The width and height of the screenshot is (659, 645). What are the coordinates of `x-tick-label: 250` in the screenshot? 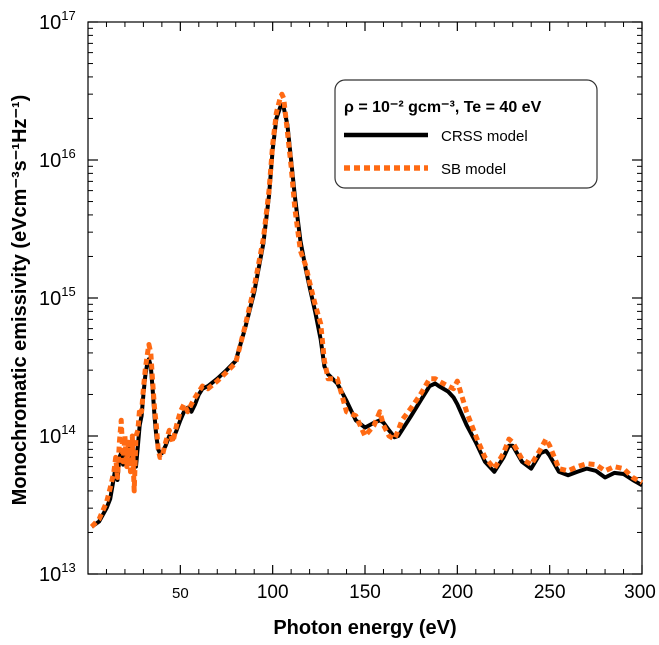 It's located at (550, 592).